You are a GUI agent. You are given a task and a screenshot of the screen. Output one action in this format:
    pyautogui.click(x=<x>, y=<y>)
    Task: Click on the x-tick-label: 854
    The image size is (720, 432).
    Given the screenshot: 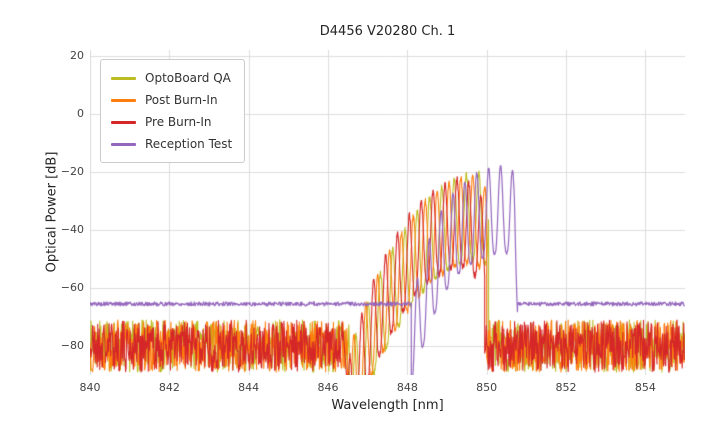 What is the action you would take?
    pyautogui.click(x=645, y=387)
    